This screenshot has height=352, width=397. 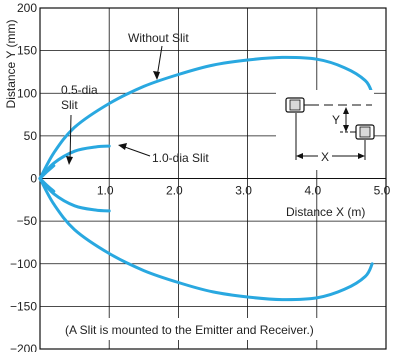 What do you see at coordinates (174, 191) in the screenshot?
I see `x-tick-label: 2.0` at bounding box center [174, 191].